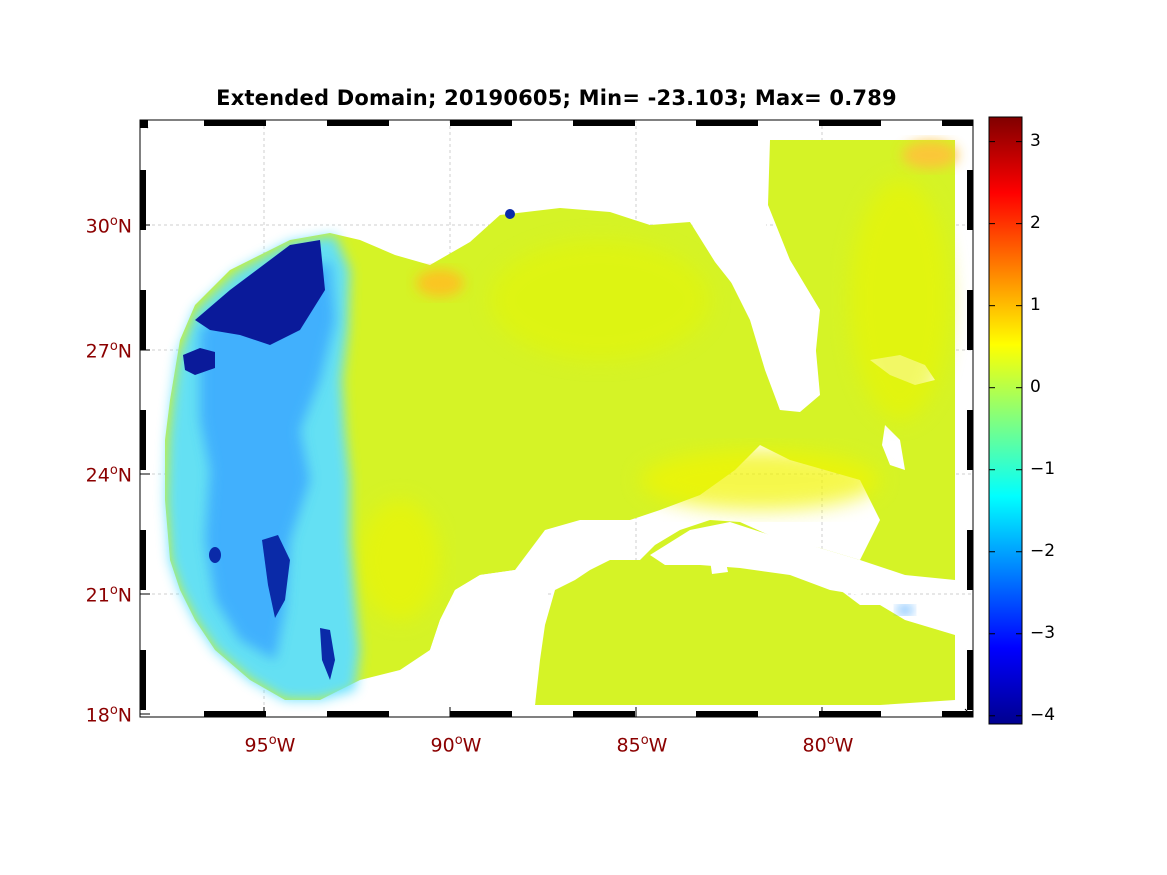  Describe the element at coordinates (1035, 386) in the screenshot. I see `colorbar-tick-label: 0` at that location.